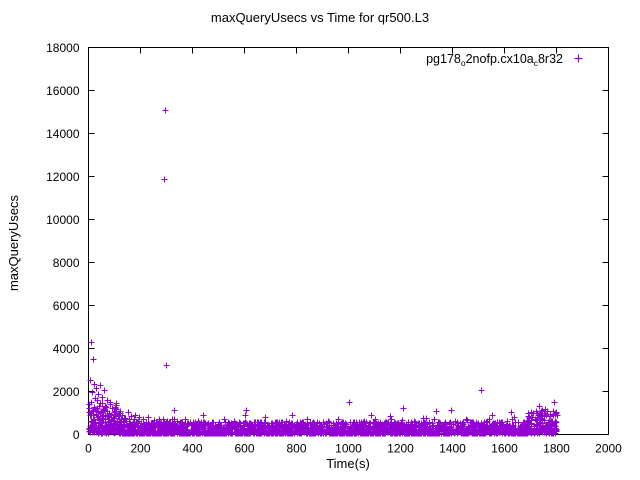  What do you see at coordinates (578, 58) in the screenshot?
I see `legend-marker-plus` at bounding box center [578, 58].